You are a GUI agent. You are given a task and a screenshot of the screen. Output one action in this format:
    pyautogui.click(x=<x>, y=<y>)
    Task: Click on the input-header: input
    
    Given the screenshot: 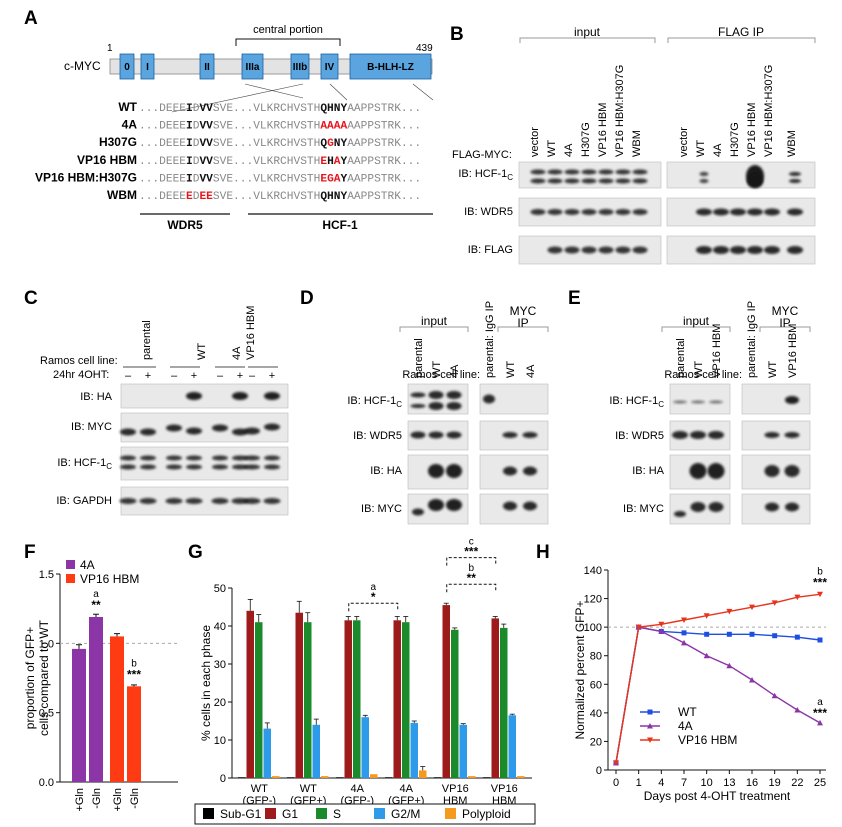 What is the action you would take?
    pyautogui.click(x=696, y=321)
    